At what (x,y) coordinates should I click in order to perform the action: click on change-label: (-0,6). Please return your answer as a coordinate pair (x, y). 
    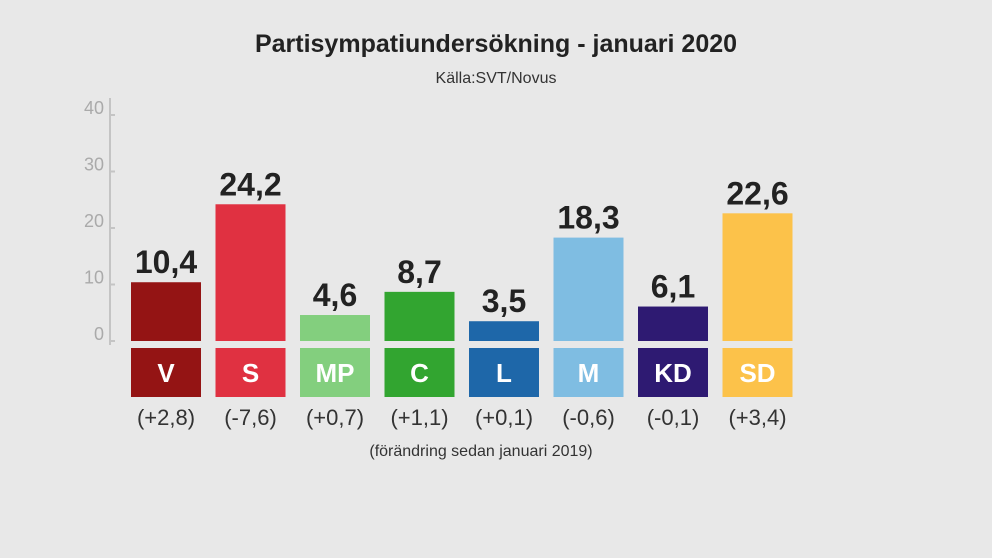
    Looking at the image, I should click on (588, 417).